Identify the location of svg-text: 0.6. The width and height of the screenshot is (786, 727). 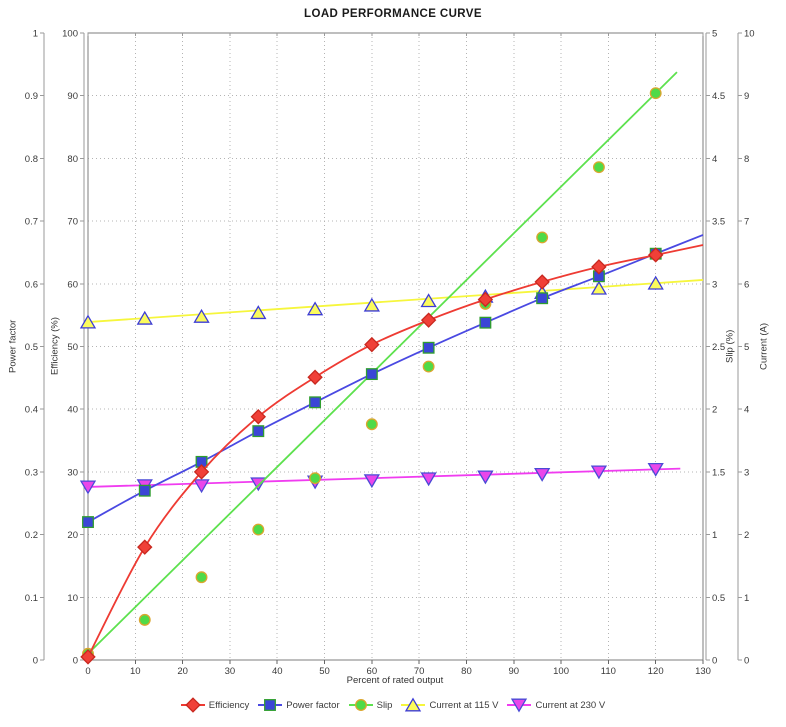
(31, 284).